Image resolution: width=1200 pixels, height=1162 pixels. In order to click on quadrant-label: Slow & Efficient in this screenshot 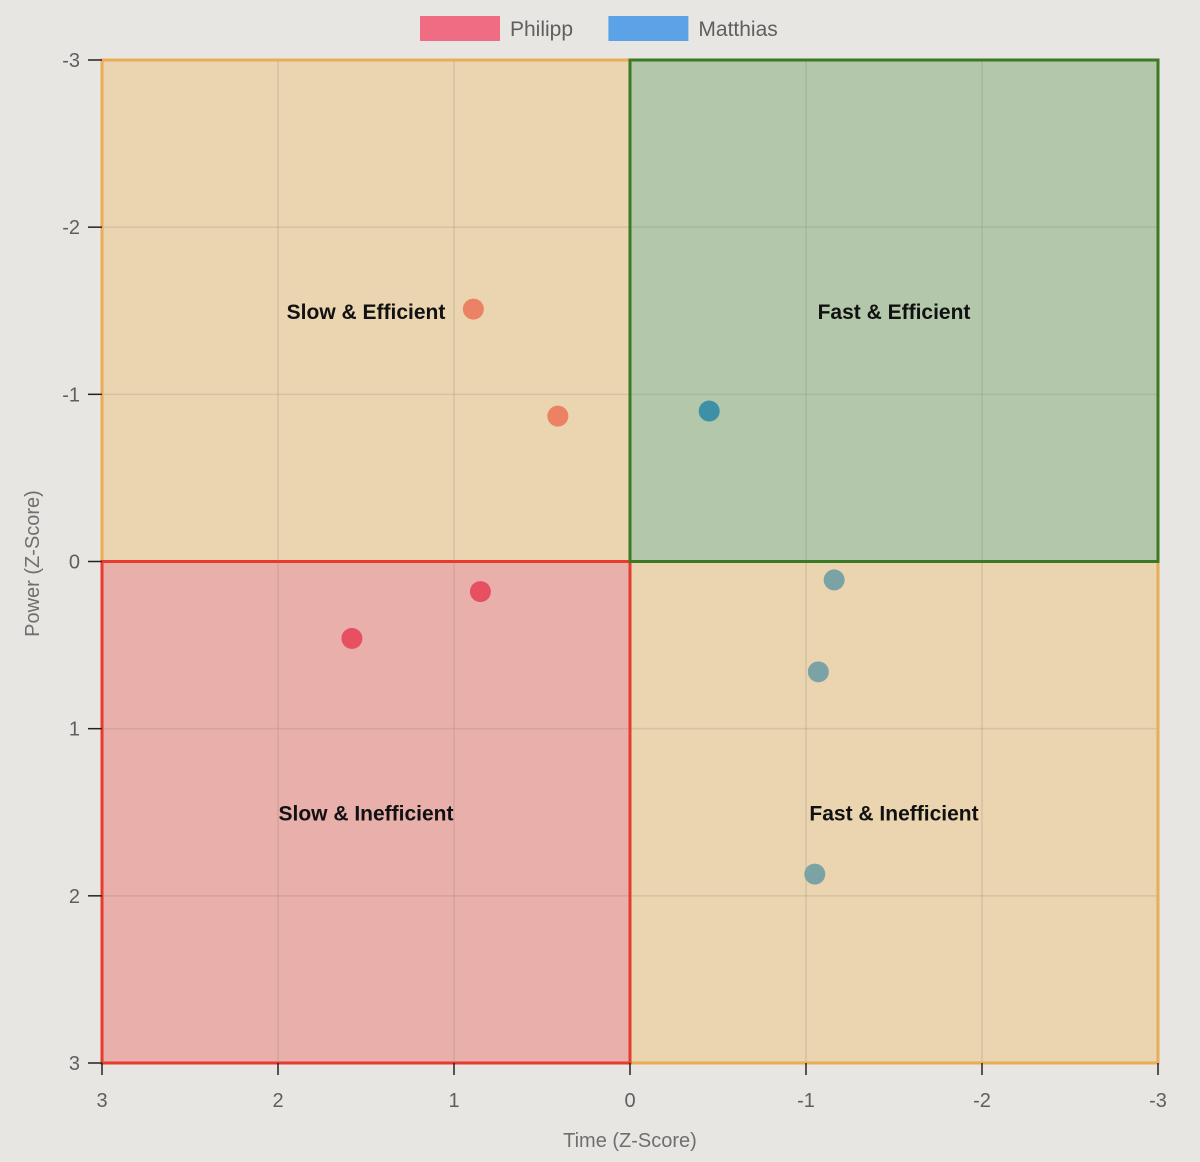, I will do `click(366, 312)`.